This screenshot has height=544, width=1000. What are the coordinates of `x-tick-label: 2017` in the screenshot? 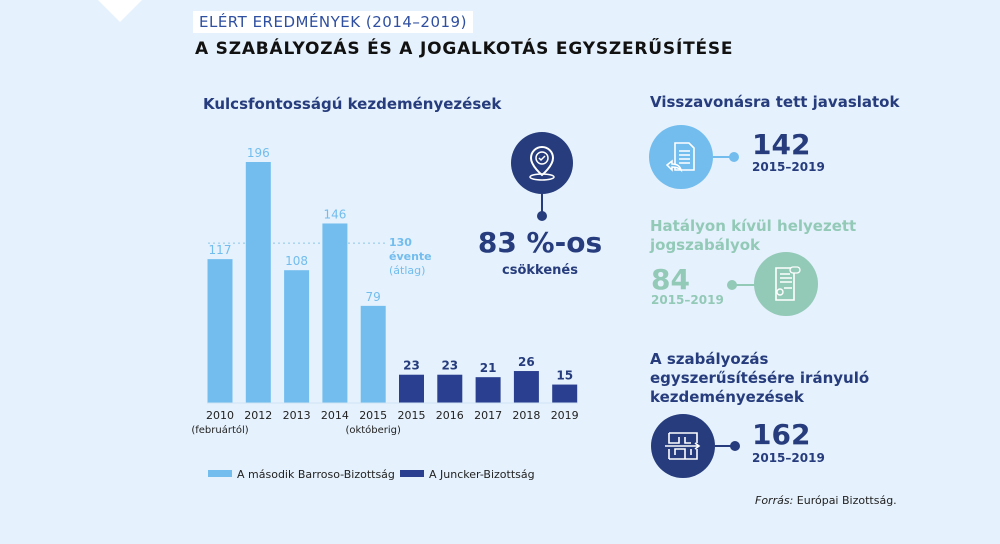 It's located at (488, 415).